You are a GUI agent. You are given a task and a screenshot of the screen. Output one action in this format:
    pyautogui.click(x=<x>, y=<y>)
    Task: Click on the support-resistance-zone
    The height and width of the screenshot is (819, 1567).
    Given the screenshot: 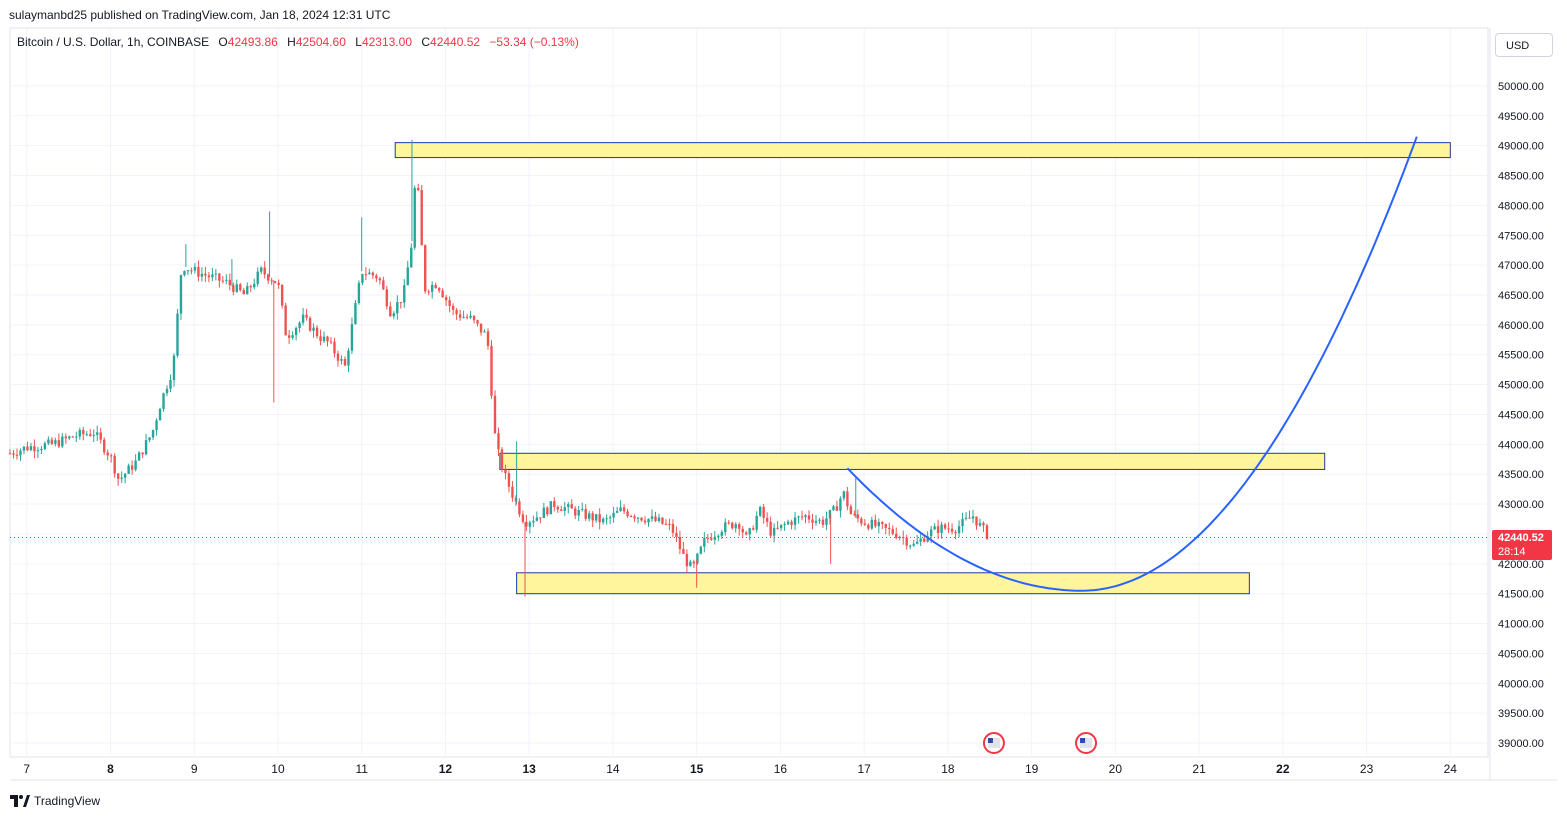 What is the action you would take?
    pyautogui.click(x=922, y=150)
    